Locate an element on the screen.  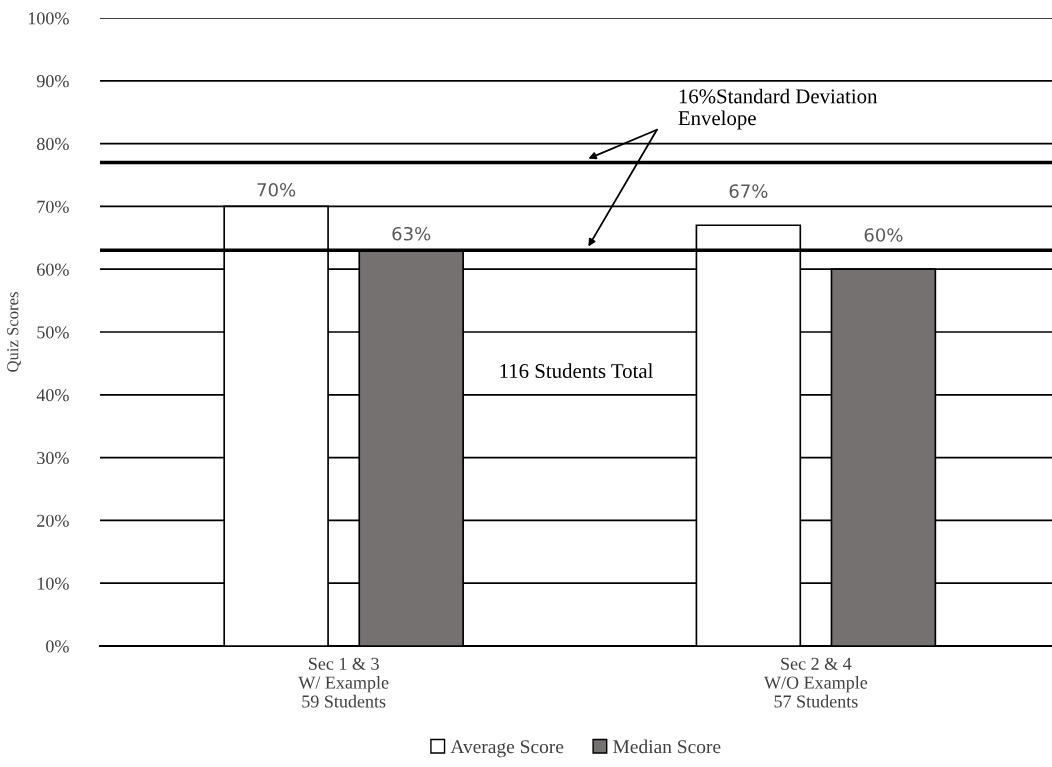
y-tick-label: 70% is located at coordinates (53, 206).